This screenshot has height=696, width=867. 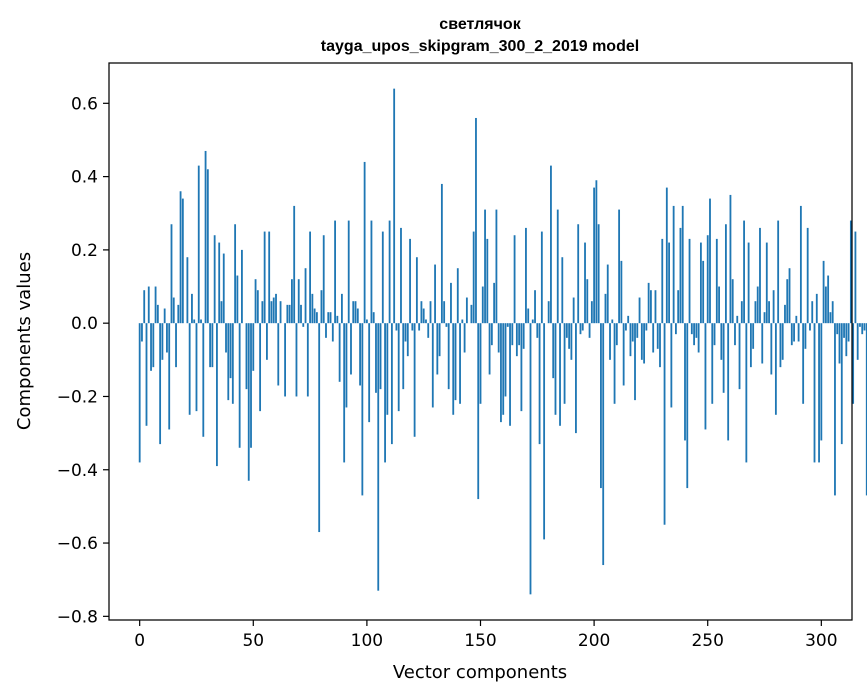 What do you see at coordinates (24, 341) in the screenshot?
I see `y-axis-label: Components values` at bounding box center [24, 341].